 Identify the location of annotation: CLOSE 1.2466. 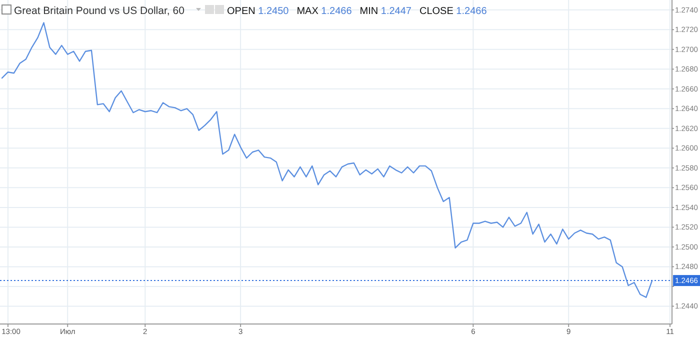
(453, 11).